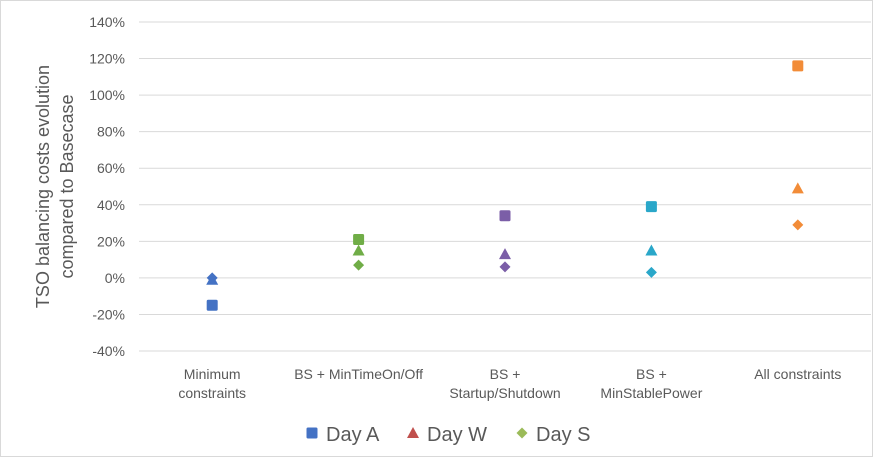 The height and width of the screenshot is (461, 873). What do you see at coordinates (563, 435) in the screenshot?
I see `legend-label: Day S` at bounding box center [563, 435].